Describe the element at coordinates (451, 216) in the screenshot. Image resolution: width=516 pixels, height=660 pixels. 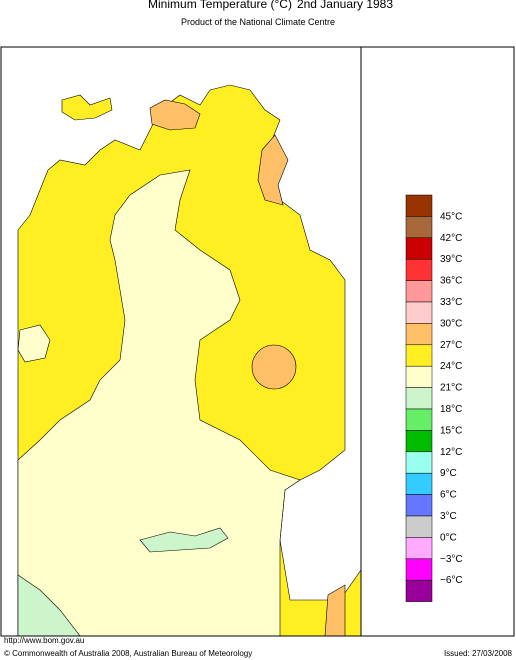
I see `legend-label: 45°C` at that location.